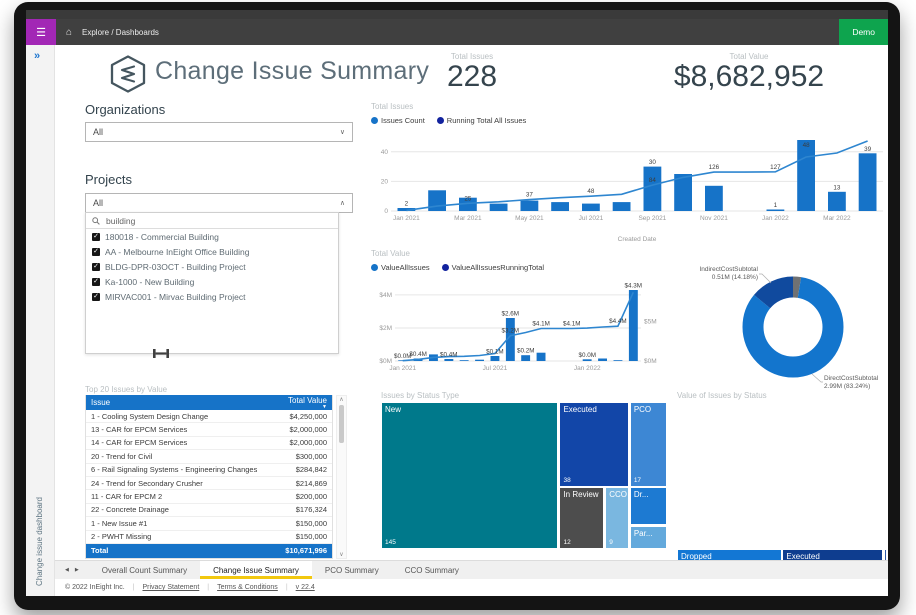 This screenshot has width=916, height=615. I want to click on table-row: 1 - New Issue #1 $150,000, so click(209, 524).